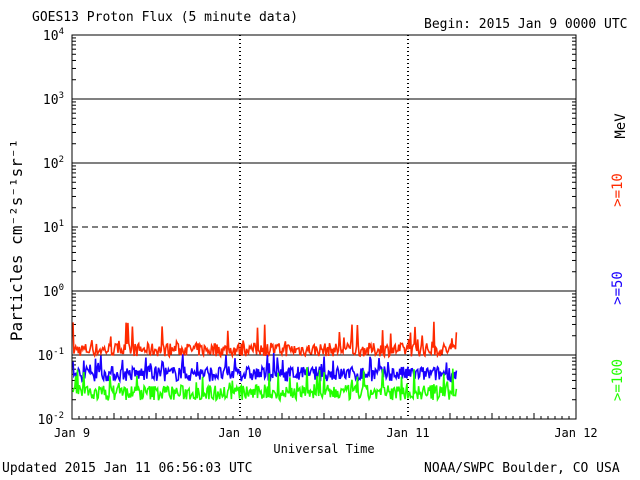 Image resolution: width=640 pixels, height=480 pixels. I want to click on series-line-ge10, so click(265, 340).